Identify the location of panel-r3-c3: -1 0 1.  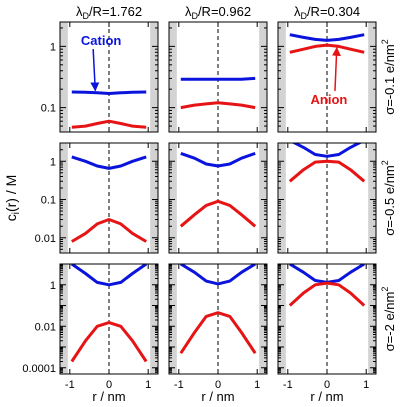
(327, 327).